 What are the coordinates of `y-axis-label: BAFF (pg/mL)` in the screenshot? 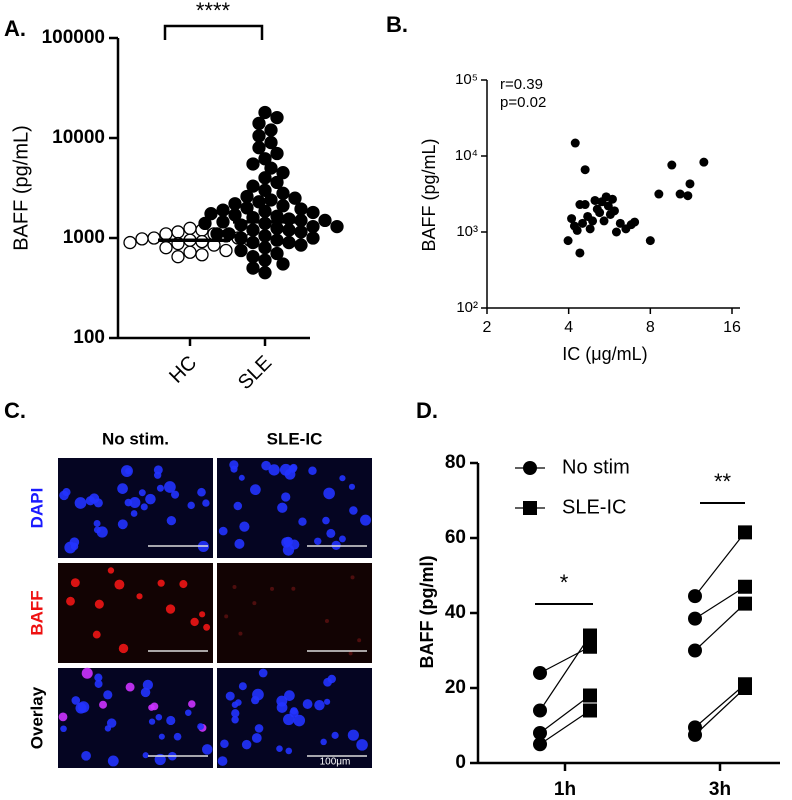 It's located at (429, 194).